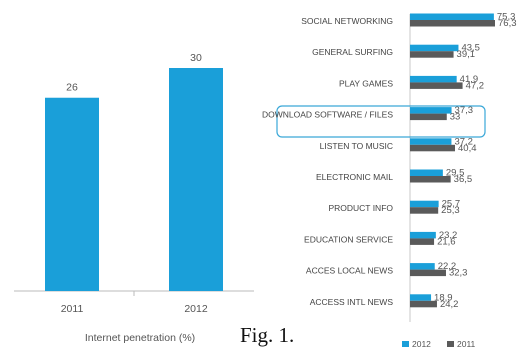 The image size is (517, 350). I want to click on category-label: LISTEN TO MUSIC, so click(356, 146).